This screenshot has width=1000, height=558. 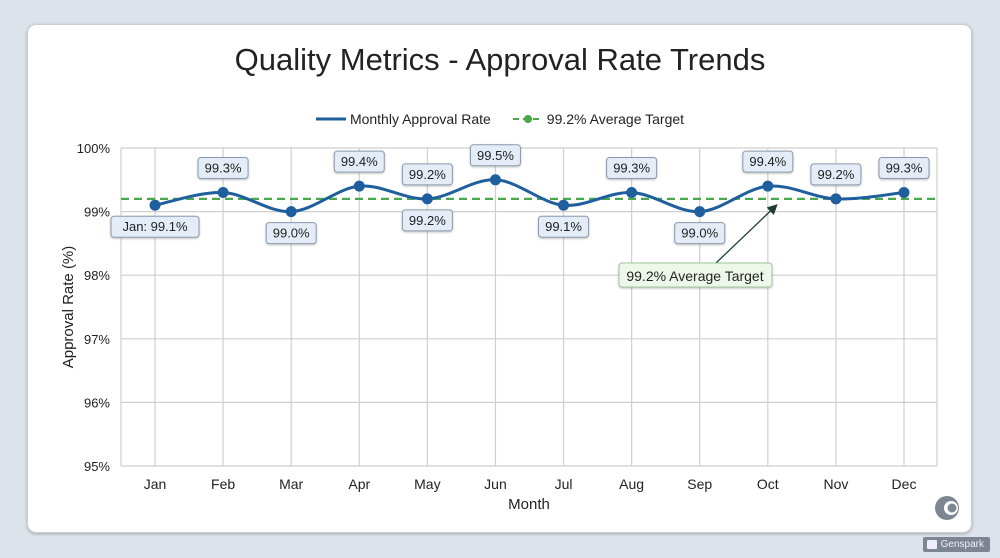 I want to click on data-label: 99.5%, so click(x=495, y=155).